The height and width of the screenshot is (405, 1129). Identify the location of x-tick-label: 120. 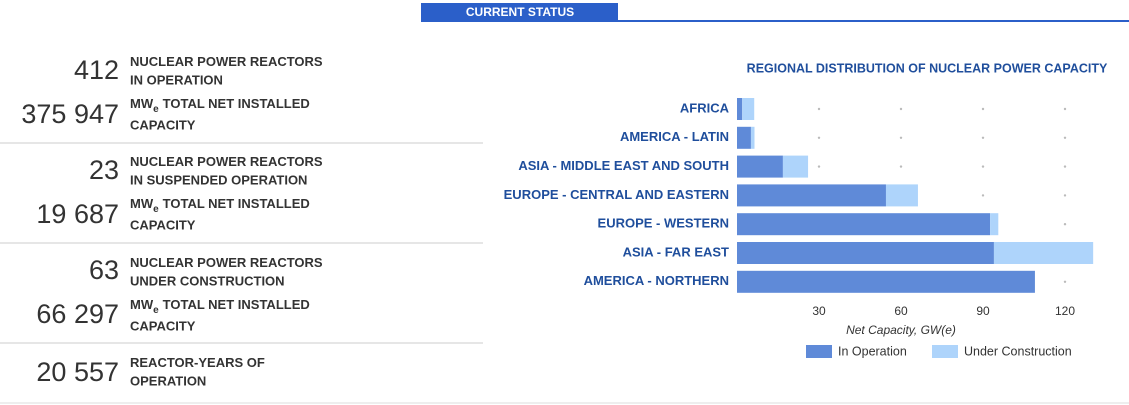
(1065, 311).